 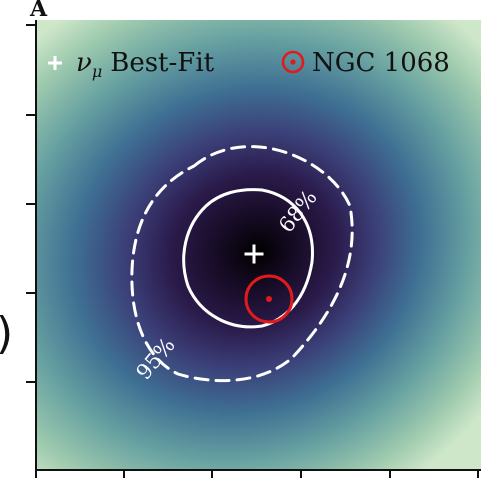 I want to click on legend-plus-icon, so click(x=55, y=63).